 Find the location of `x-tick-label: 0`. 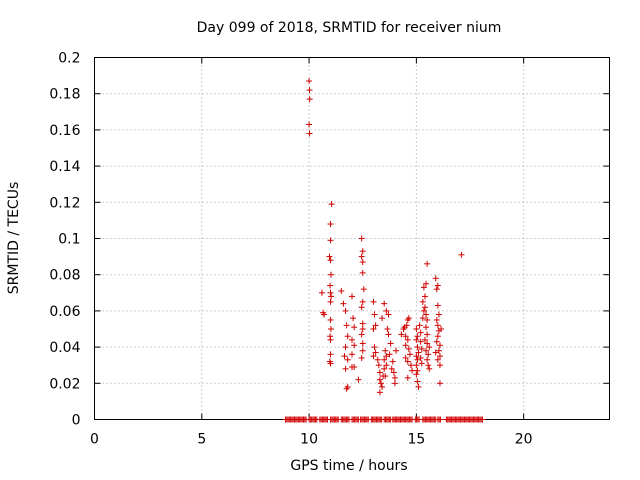

x-tick-label: 0 is located at coordinates (94, 440).